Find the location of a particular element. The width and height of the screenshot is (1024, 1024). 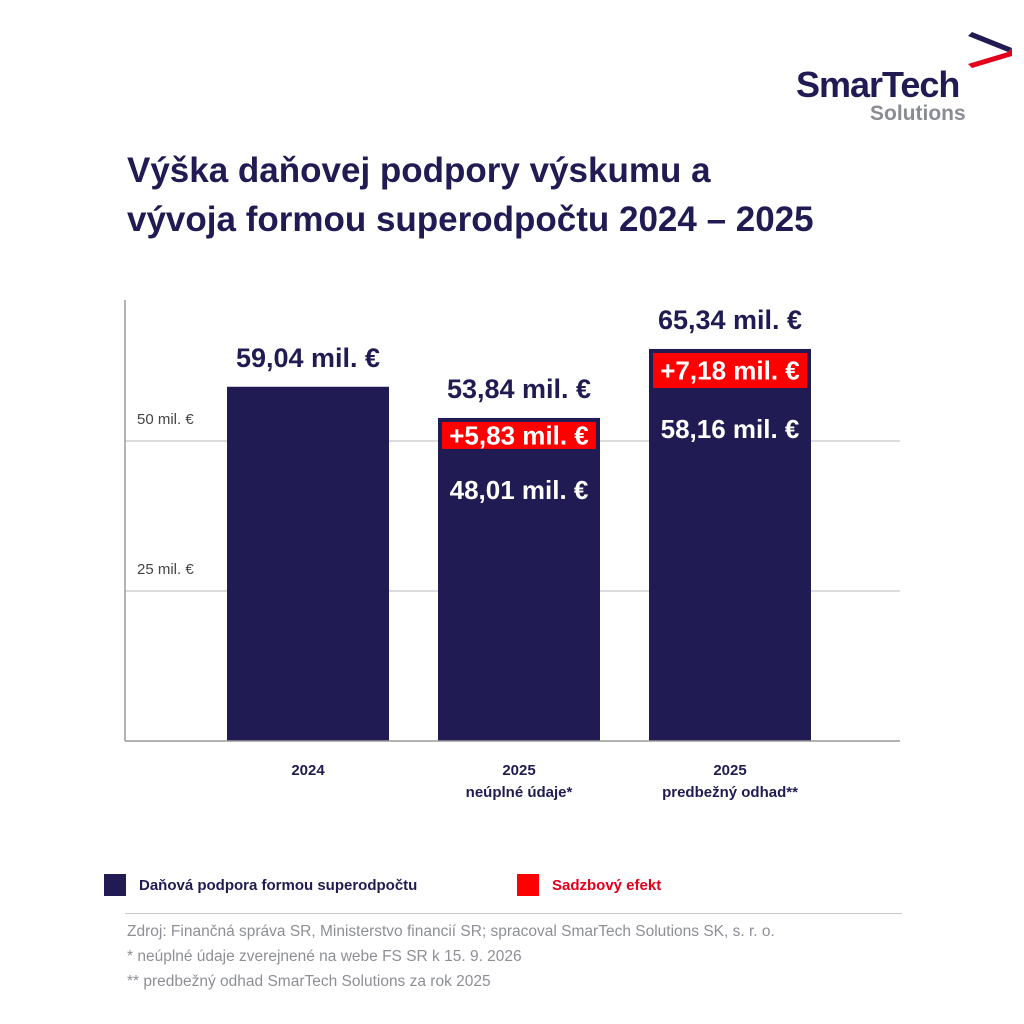

category-label-3: 2025 is located at coordinates (729, 770).